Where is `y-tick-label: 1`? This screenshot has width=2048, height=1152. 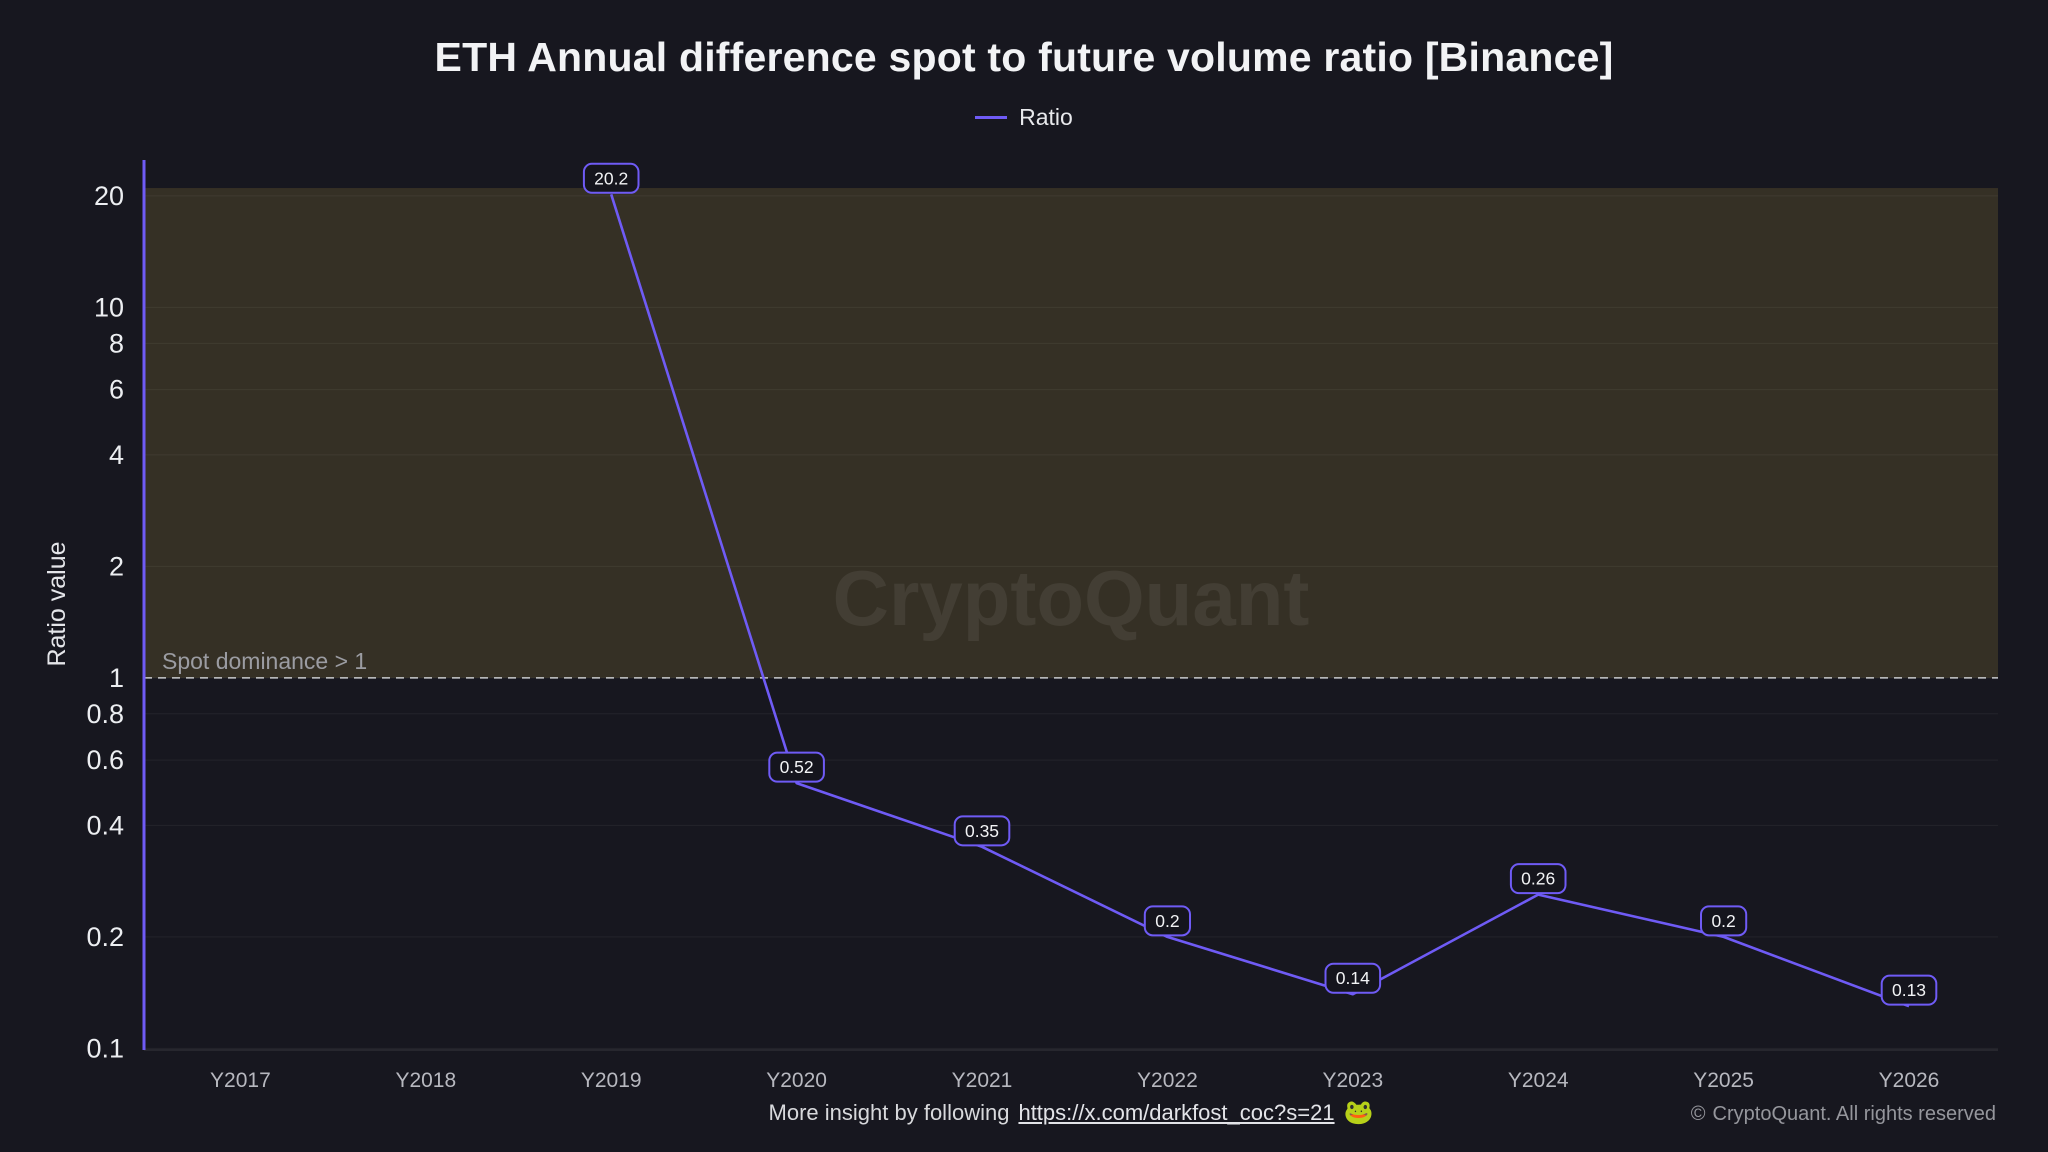 y-tick-label: 1 is located at coordinates (116, 678).